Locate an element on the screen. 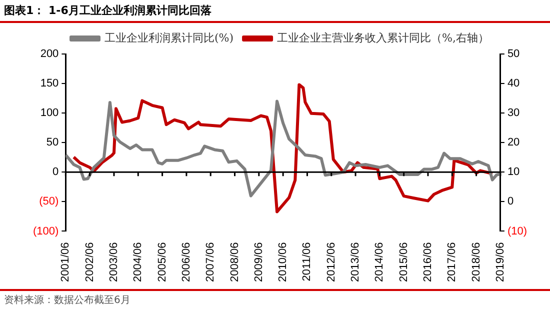  x-tick-label: 2012/06 is located at coordinates (331, 262).